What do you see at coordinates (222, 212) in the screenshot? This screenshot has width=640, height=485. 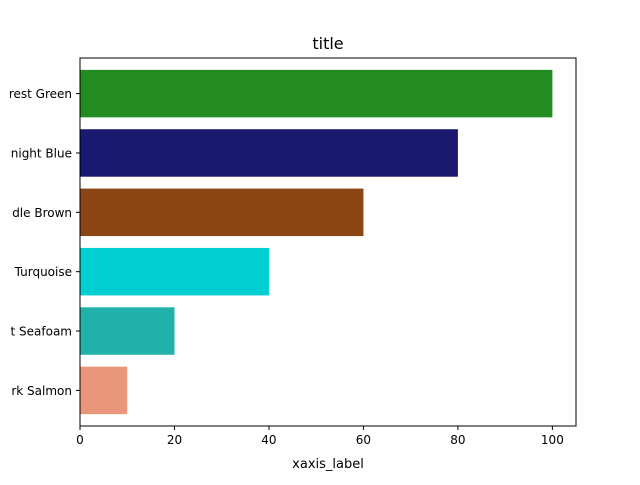 I see `bar-saddle-brown` at bounding box center [222, 212].